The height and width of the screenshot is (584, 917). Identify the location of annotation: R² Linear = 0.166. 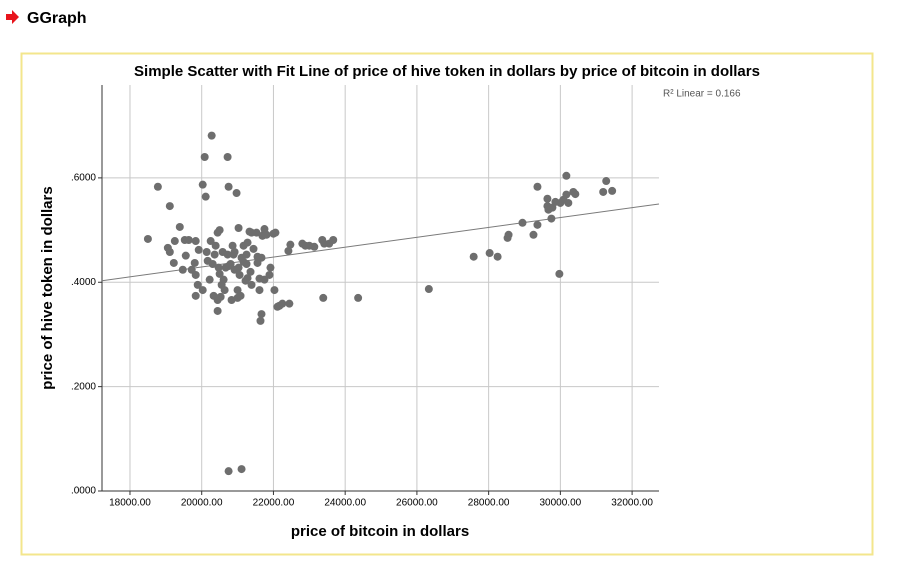
(702, 94).